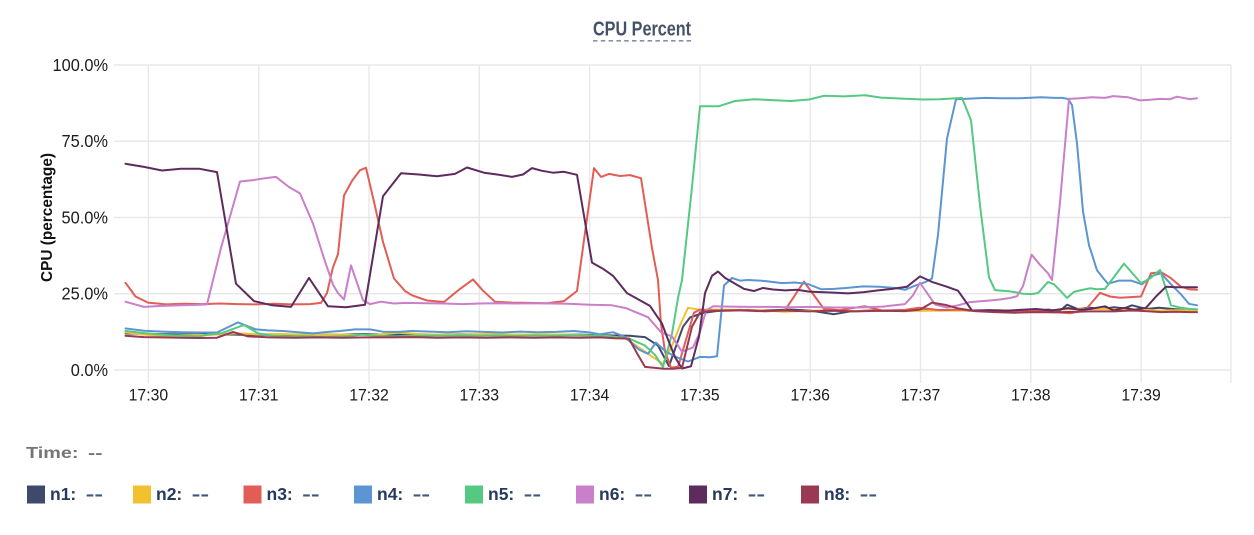 The image size is (1254, 535). I want to click on svg-text: Time:, so click(52, 453).